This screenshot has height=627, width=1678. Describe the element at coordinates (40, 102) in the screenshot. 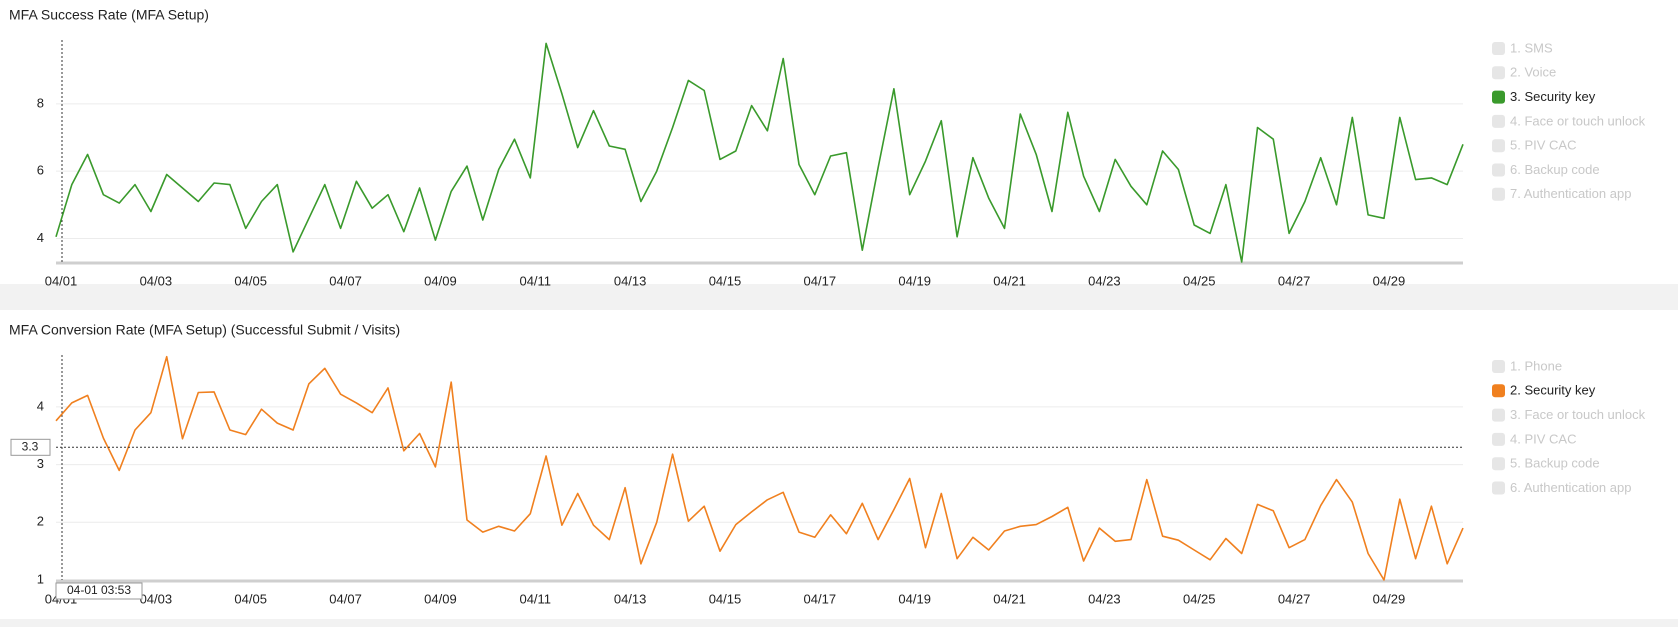

I see `y-tick-label: 8` at that location.